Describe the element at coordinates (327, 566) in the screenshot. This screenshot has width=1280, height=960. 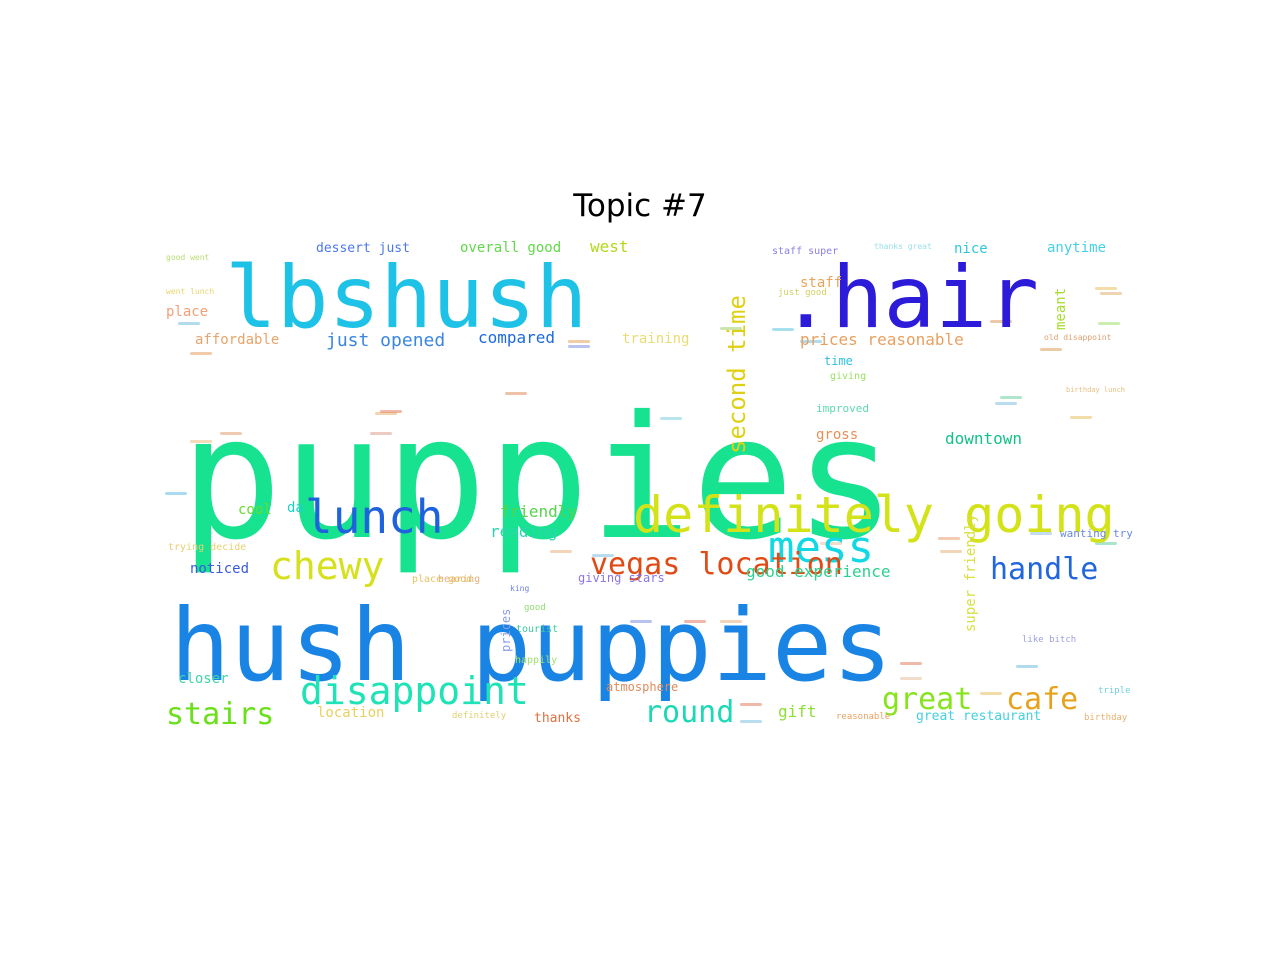
I see `word-cloud-word: chewy` at that location.